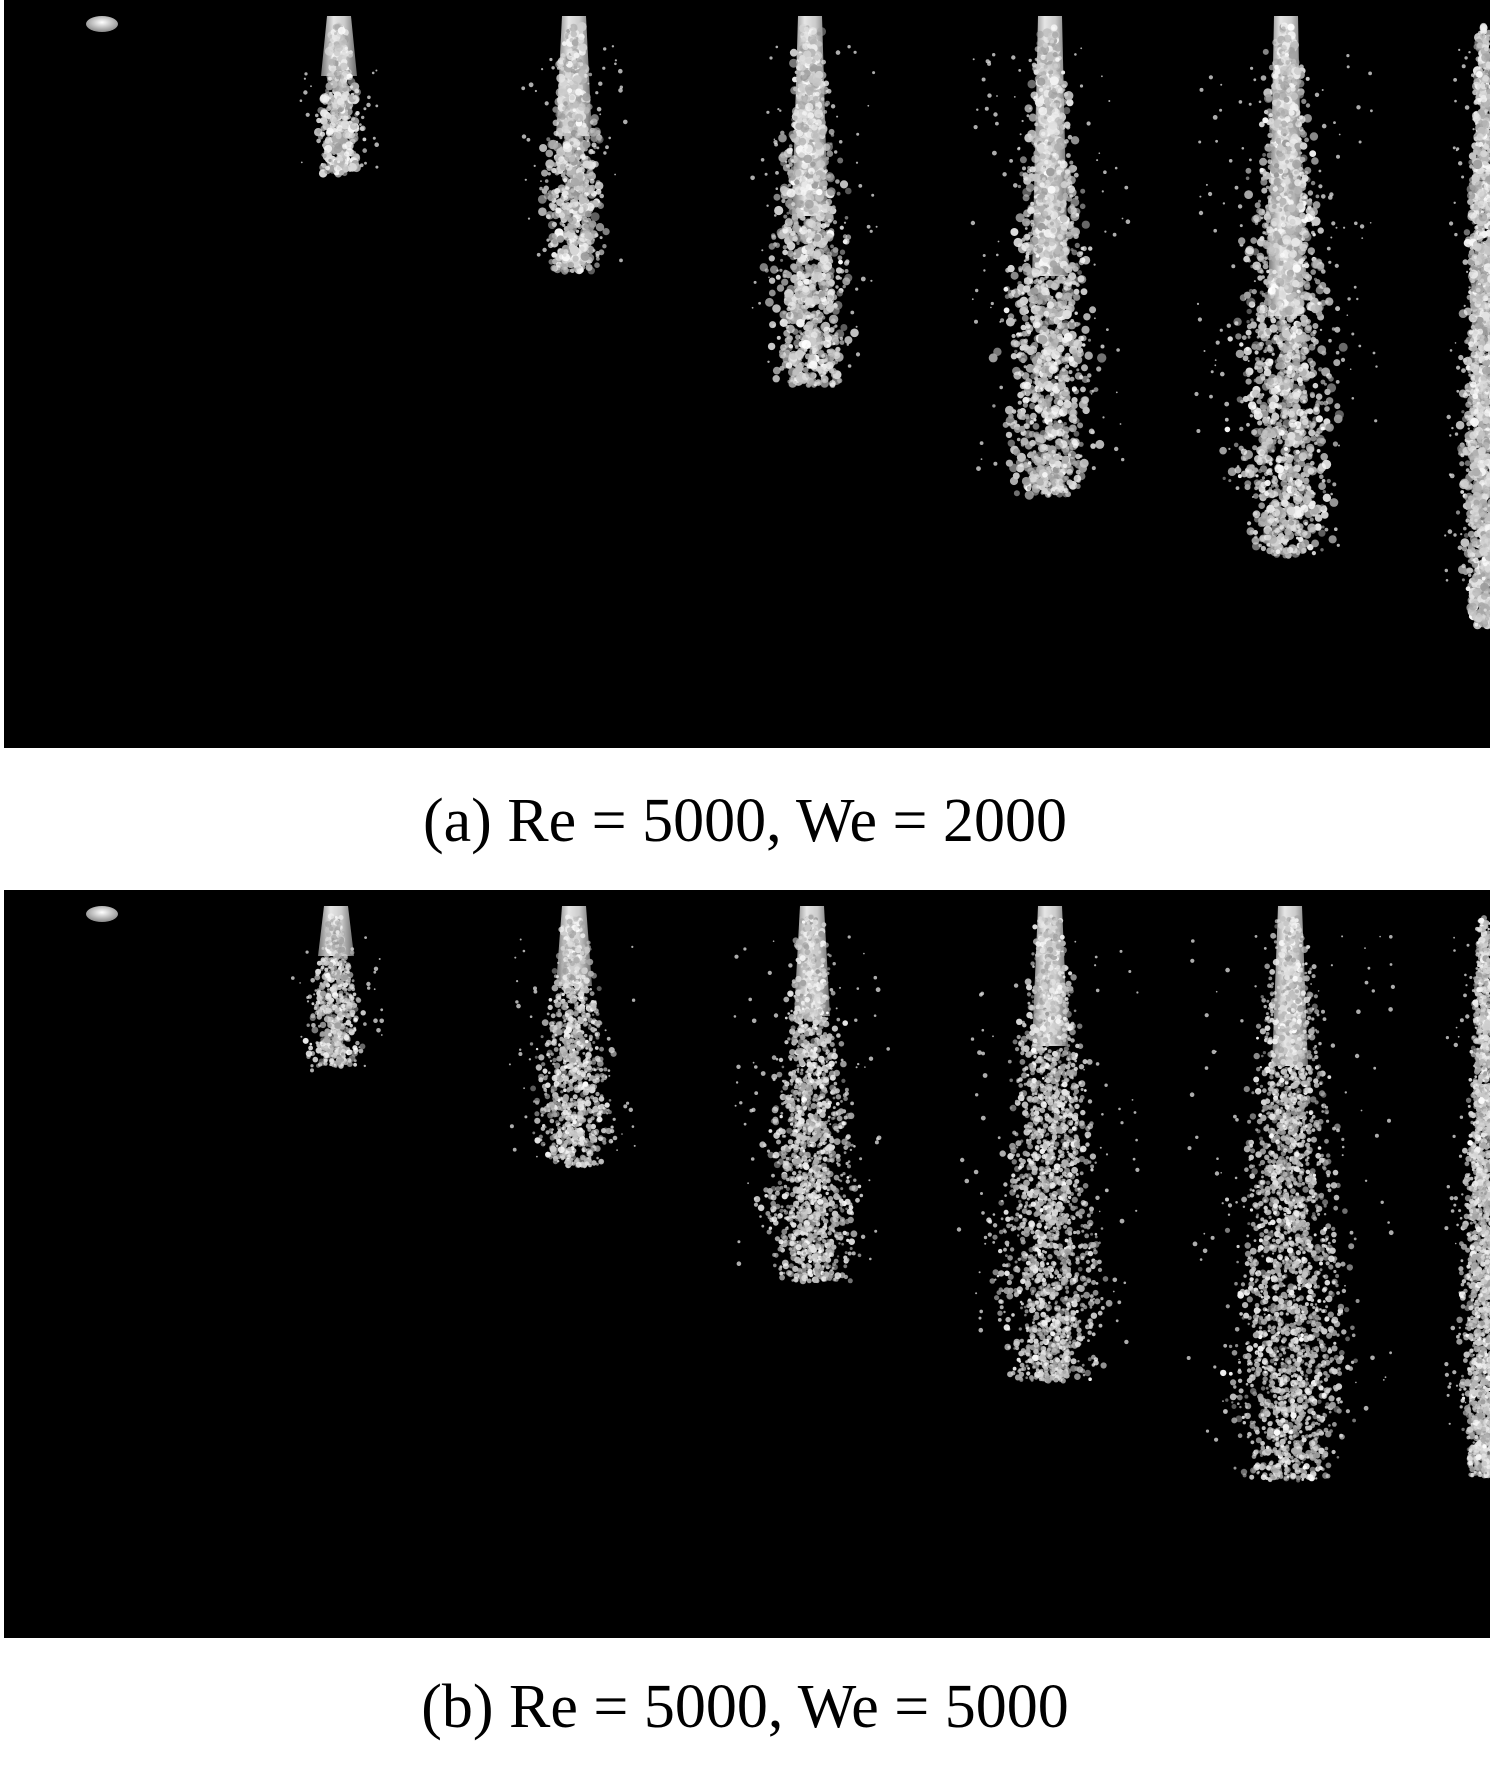 Image resolution: width=1490 pixels, height=1770 pixels. I want to click on panel-b-caption: (b) Re = 5000, We = 5000, so click(745, 1707).